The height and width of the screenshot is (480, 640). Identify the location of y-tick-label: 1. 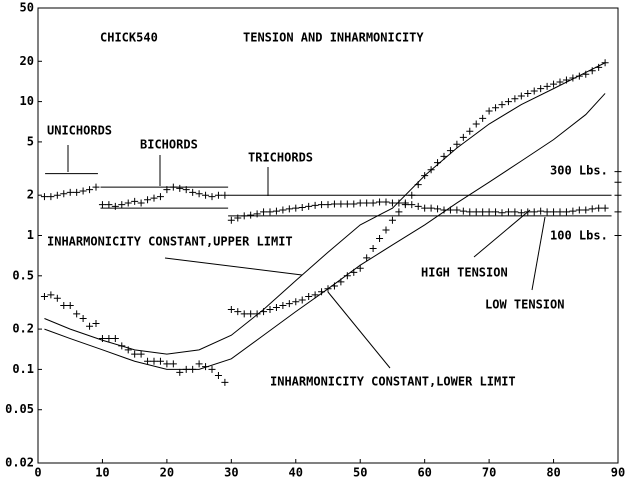
(30, 235).